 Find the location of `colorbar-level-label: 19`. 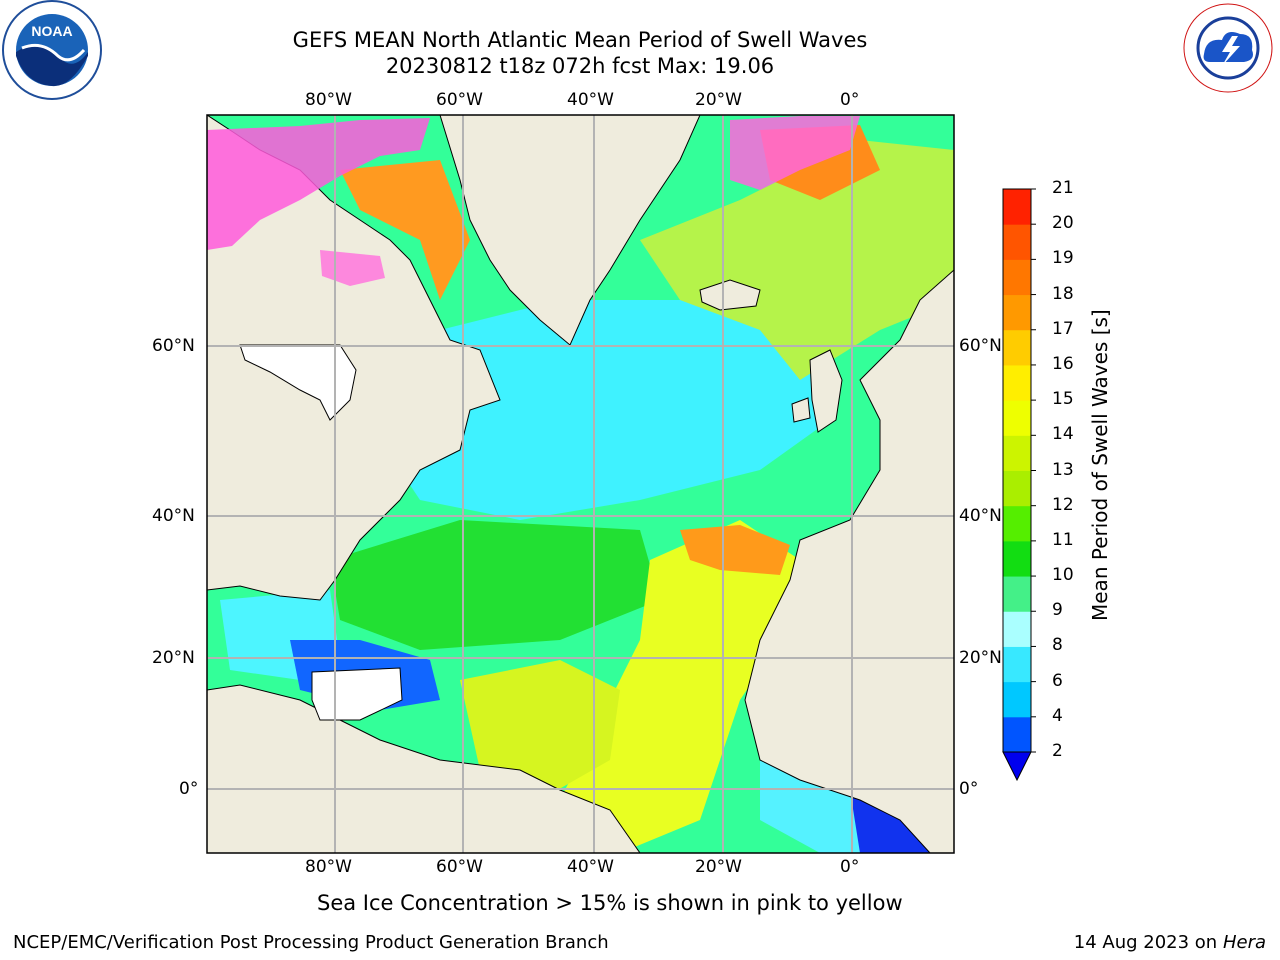

colorbar-level-label: 19 is located at coordinates (1063, 258).